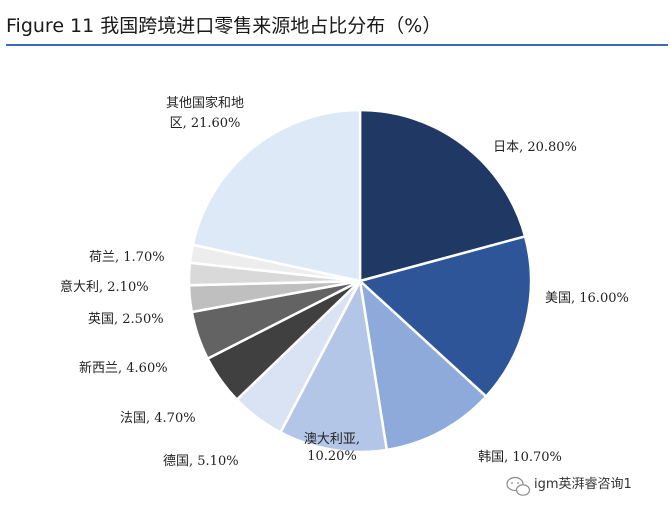  I want to click on slice-label-9: 意大利, 2.10%, so click(104, 287).